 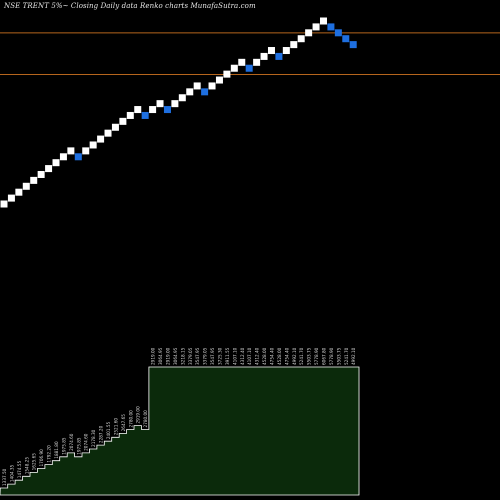 I want to click on volume-label: 2178.30, so click(x=93, y=438).